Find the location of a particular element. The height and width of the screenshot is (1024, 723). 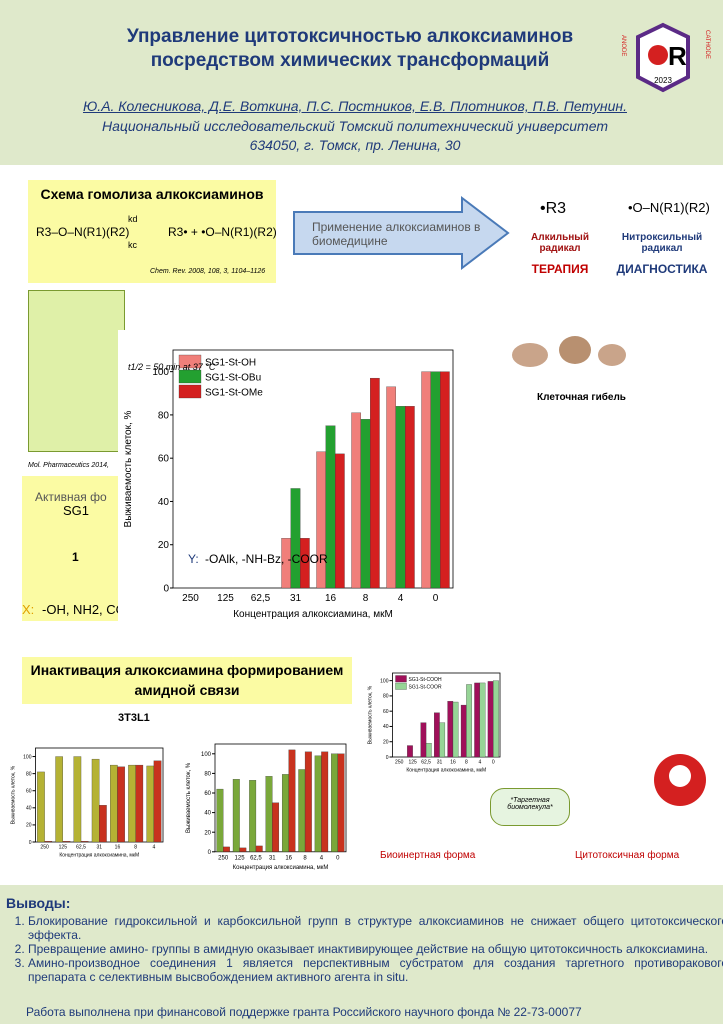

logo-year: 2023 is located at coordinates (663, 80).